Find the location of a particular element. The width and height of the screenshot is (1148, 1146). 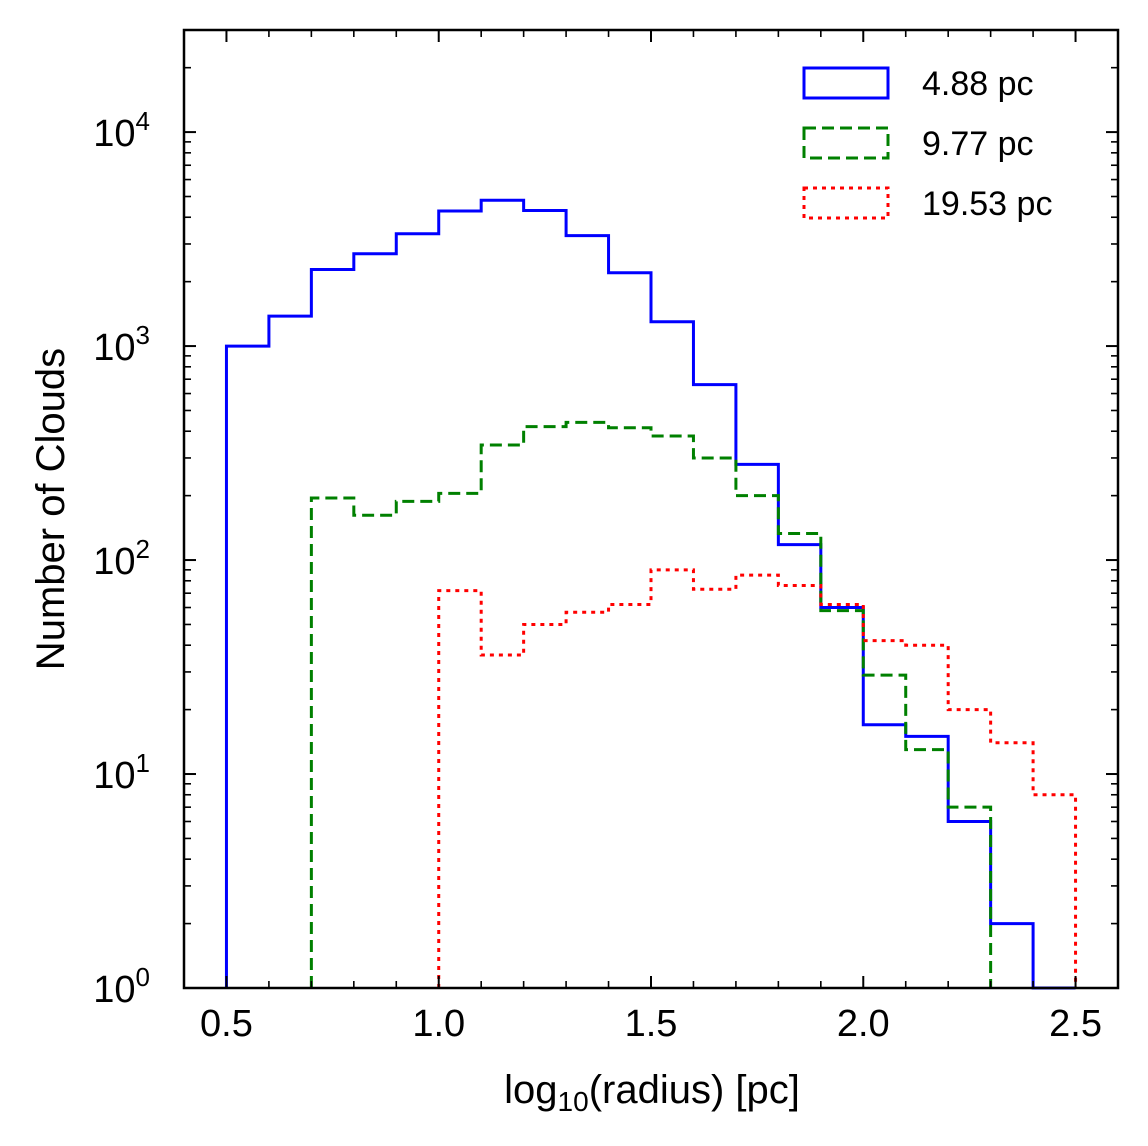

y-tick-label: 10³ is located at coordinates (121, 344).